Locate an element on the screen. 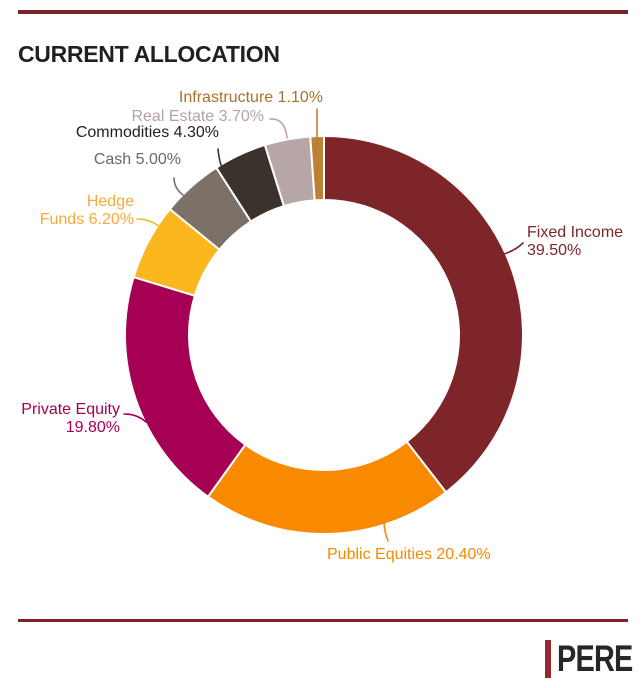 Image resolution: width=642 pixels, height=688 pixels. label-commodities-line1: Commodities 4.30% is located at coordinates (147, 132).